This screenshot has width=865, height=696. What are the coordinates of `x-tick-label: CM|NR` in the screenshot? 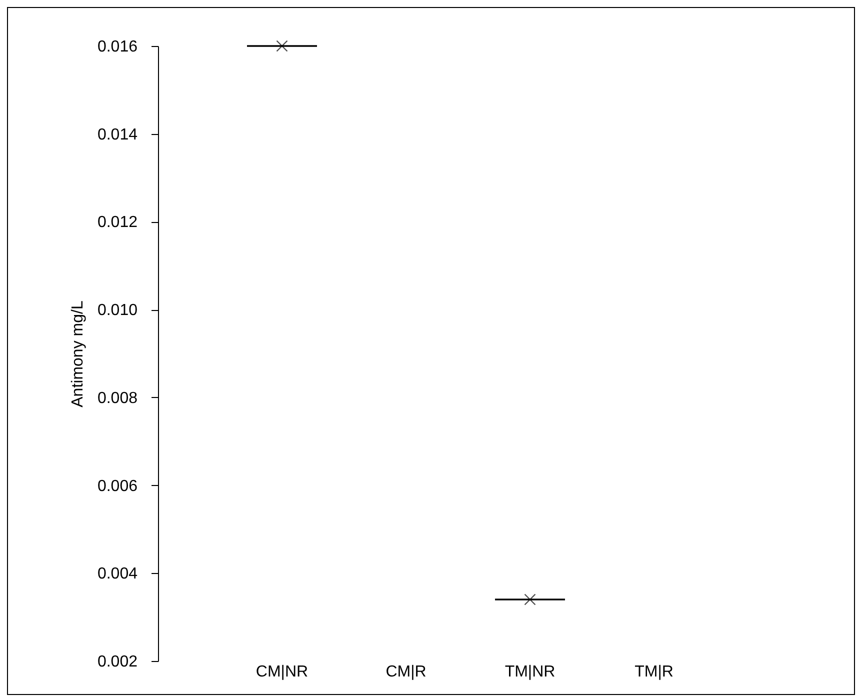 It's located at (282, 672).